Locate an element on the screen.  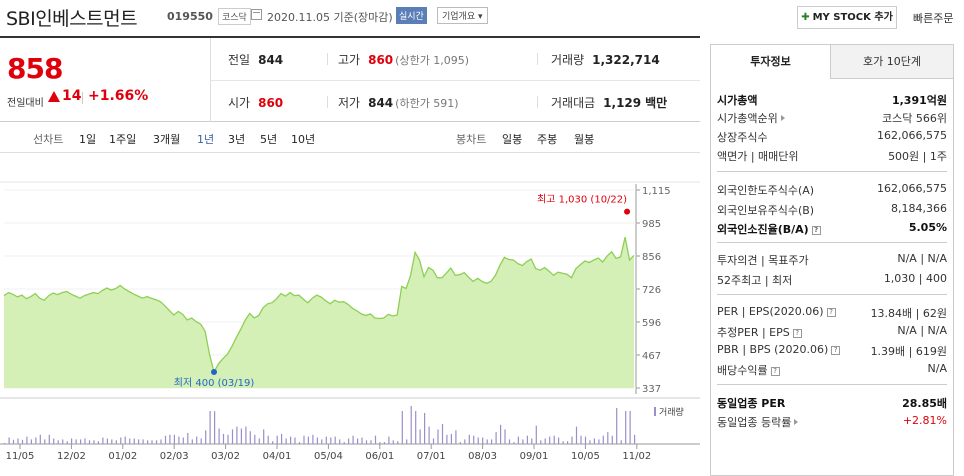
industry-change-row: 동일업종 등락률 +2.81% is located at coordinates (832, 421).